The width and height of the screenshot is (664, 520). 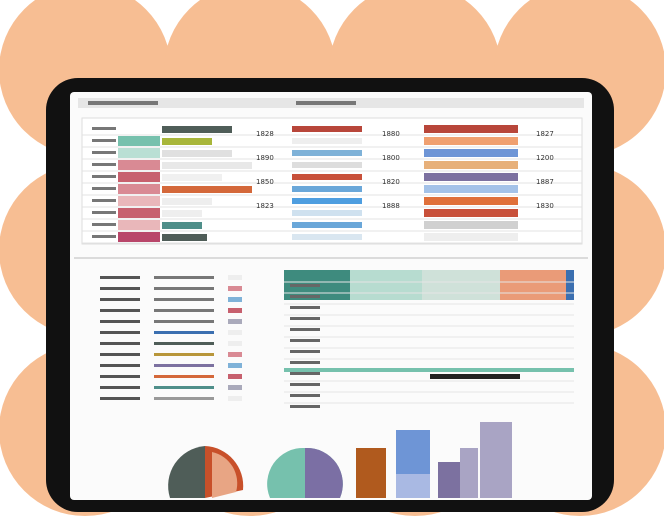 What do you see at coordinates (545, 206) in the screenshot?
I see `cell-number: 1830` at bounding box center [545, 206].